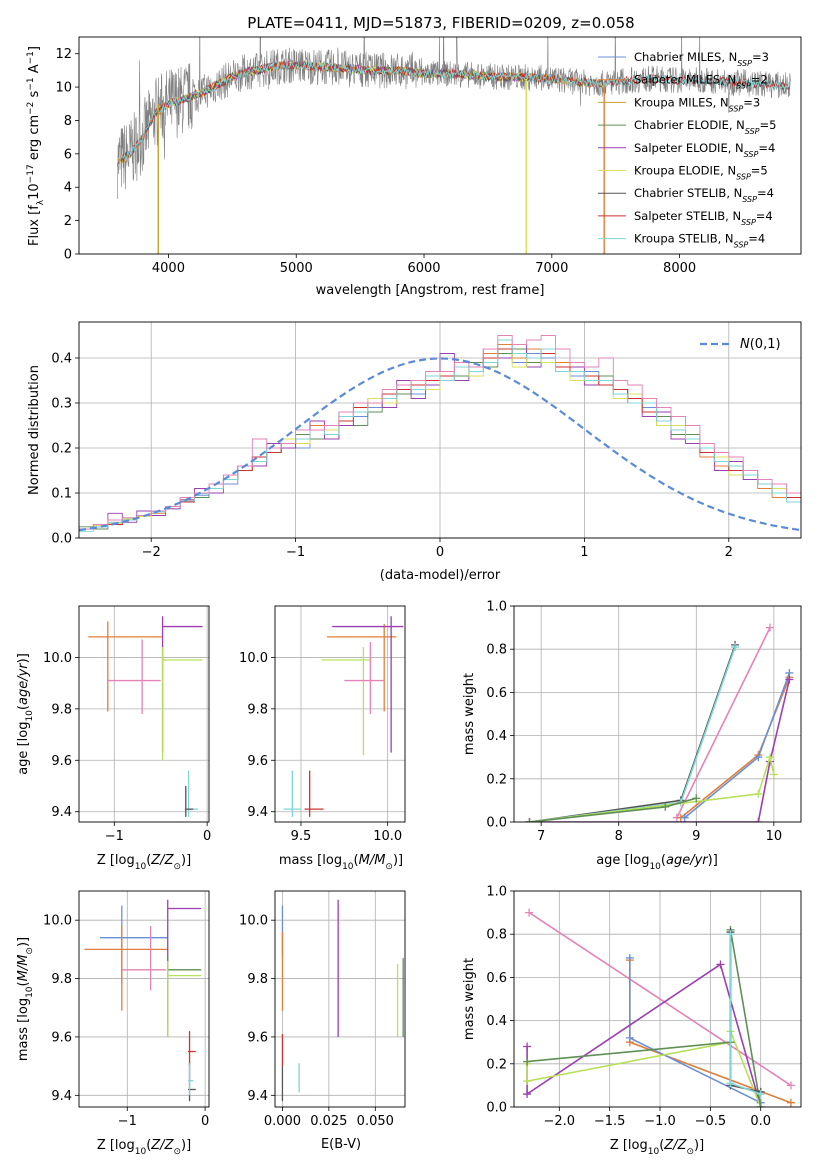  I want to click on x-axis-label: (data-model)/error, so click(440, 575).